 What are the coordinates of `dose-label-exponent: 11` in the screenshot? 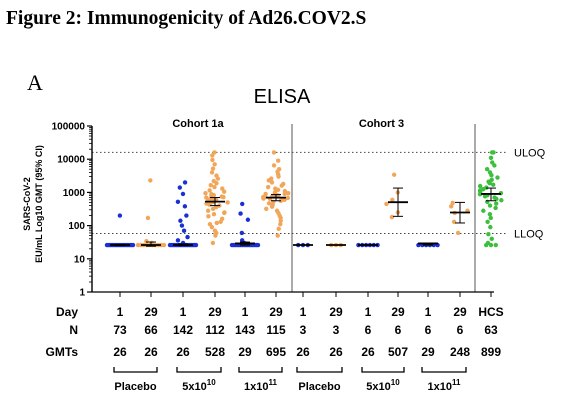 It's located at (273, 382).